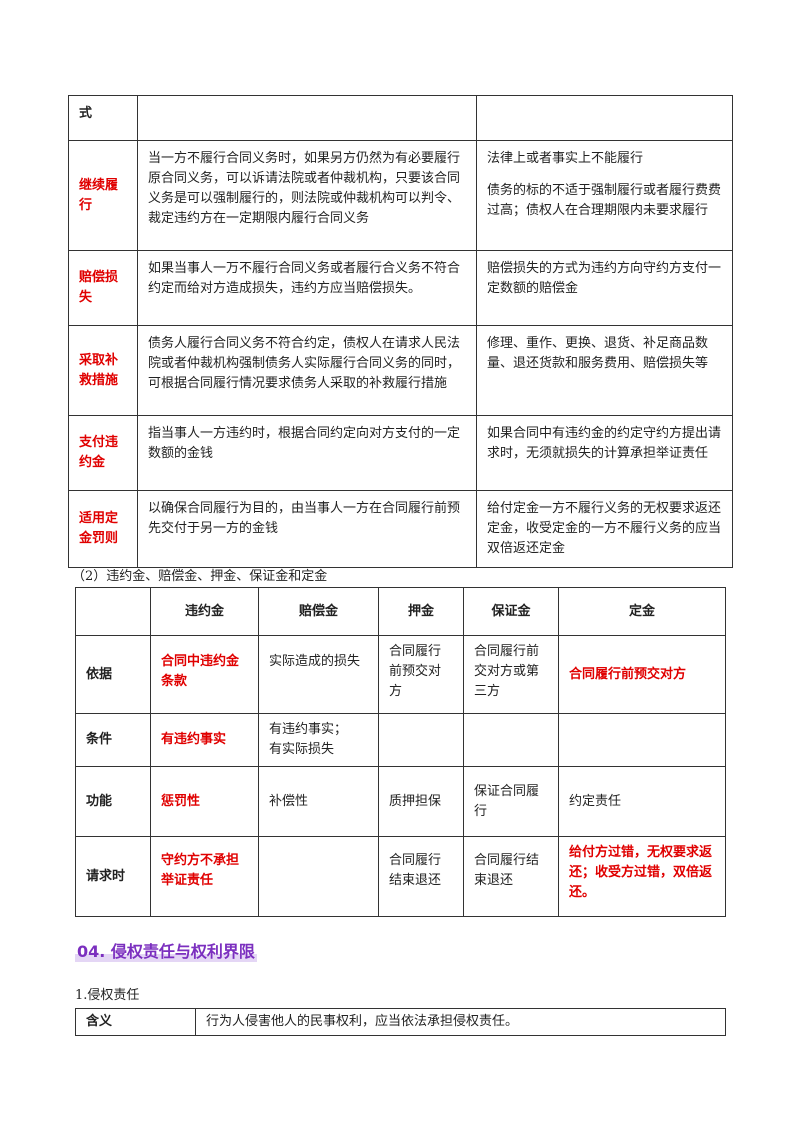  I want to click on caption: （2）违约金、赔偿金、押金、保证金和定金, so click(200, 576).